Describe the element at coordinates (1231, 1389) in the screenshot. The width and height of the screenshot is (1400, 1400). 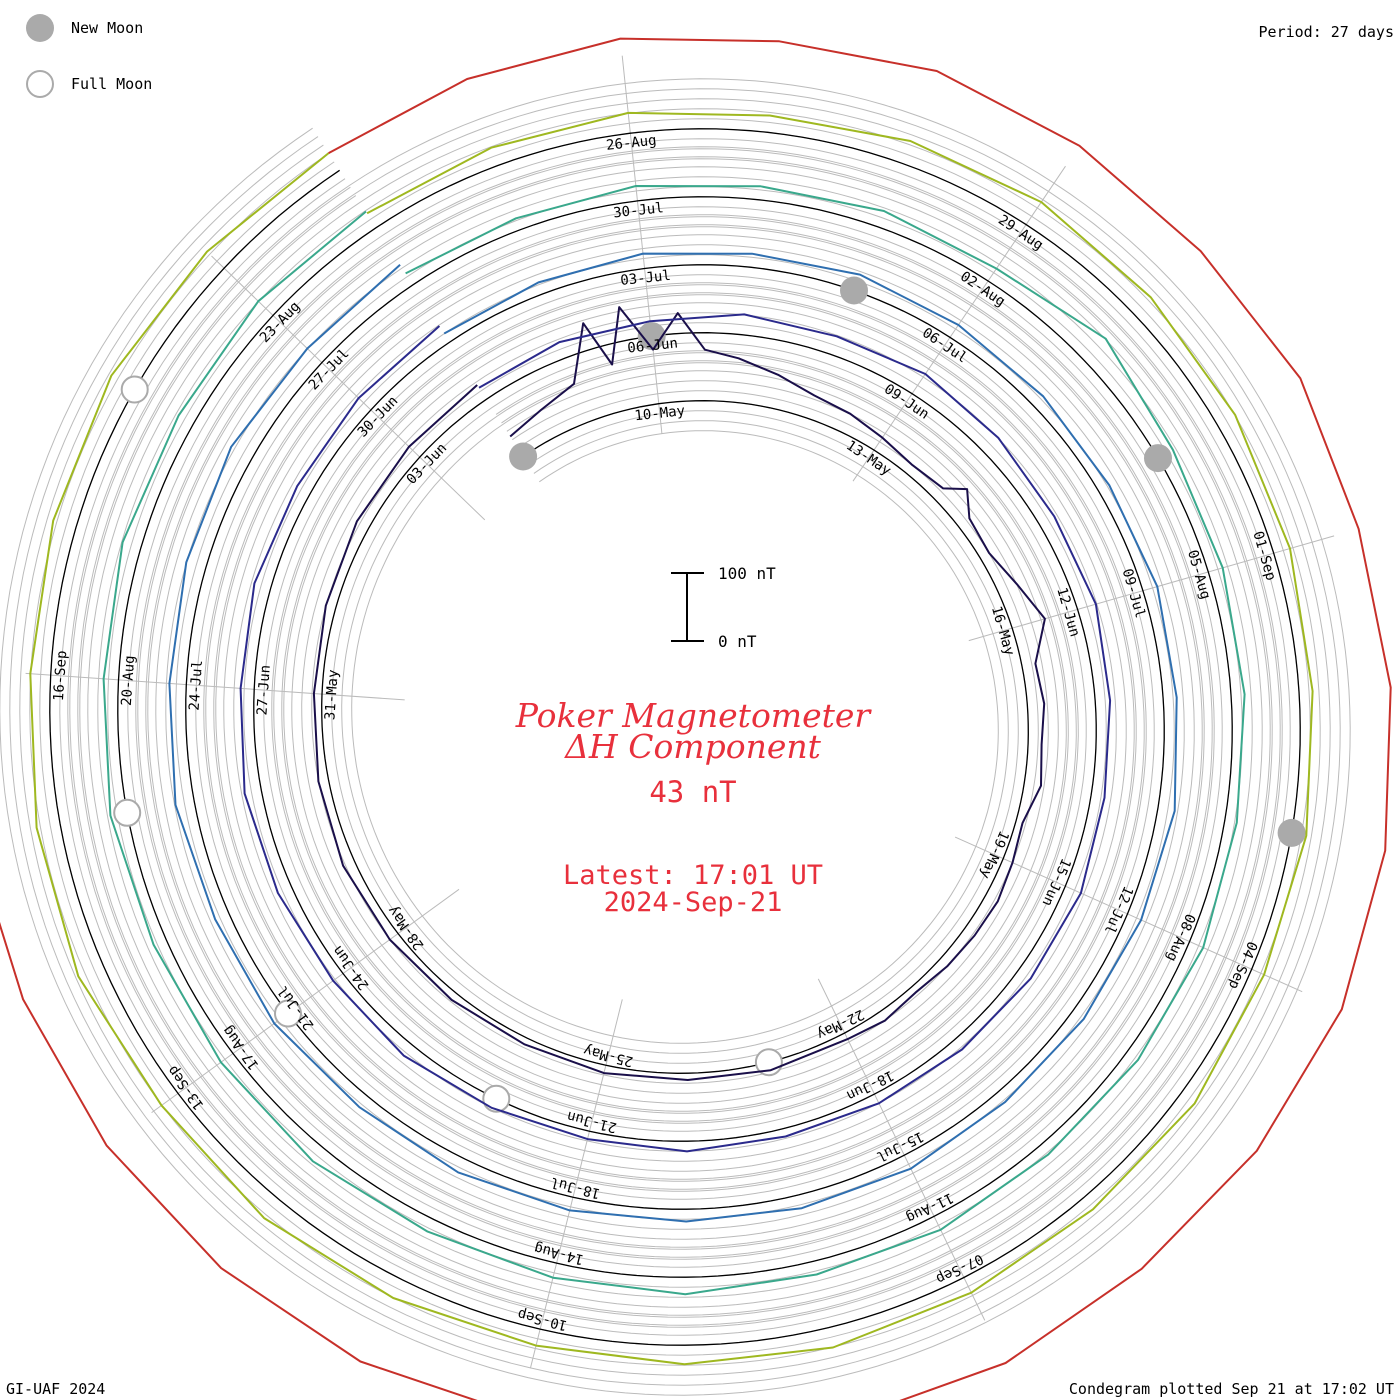
I see `plotted-label: Condegram plotted Sep 21 at 17:02 UT` at that location.